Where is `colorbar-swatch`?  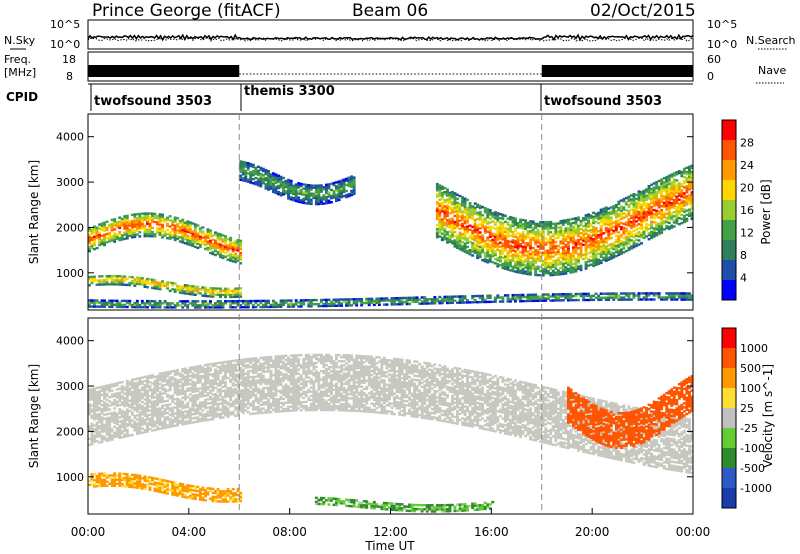 colorbar-swatch is located at coordinates (729, 150).